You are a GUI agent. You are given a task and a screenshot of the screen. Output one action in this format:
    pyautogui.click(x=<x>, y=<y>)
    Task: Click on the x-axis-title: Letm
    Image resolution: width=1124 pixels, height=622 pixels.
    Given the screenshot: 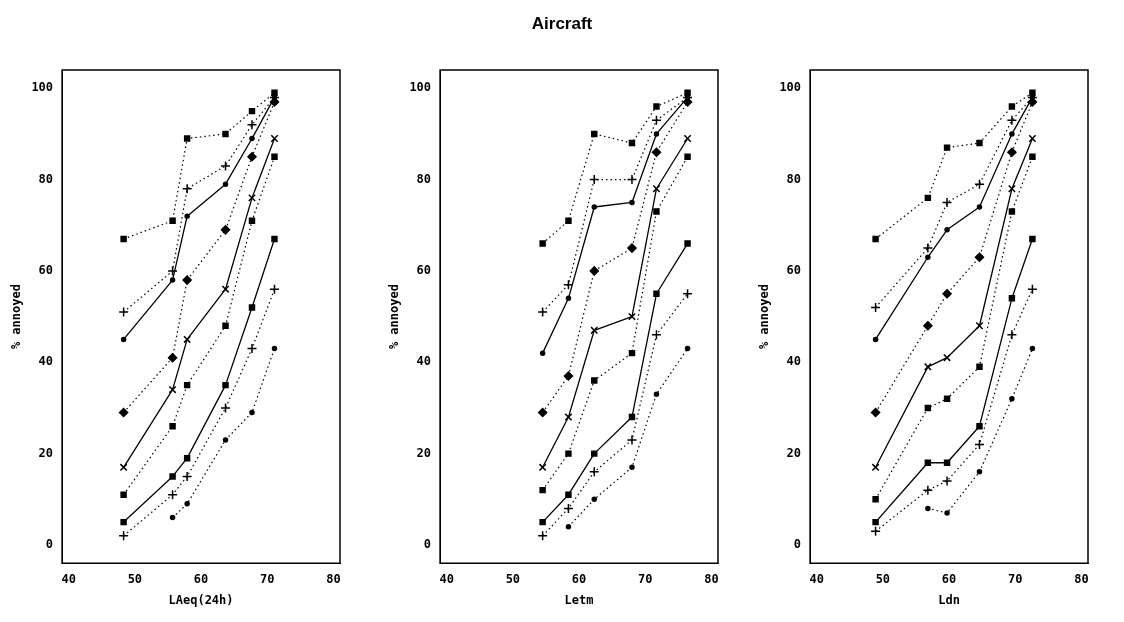 What is the action you would take?
    pyautogui.click(x=579, y=599)
    